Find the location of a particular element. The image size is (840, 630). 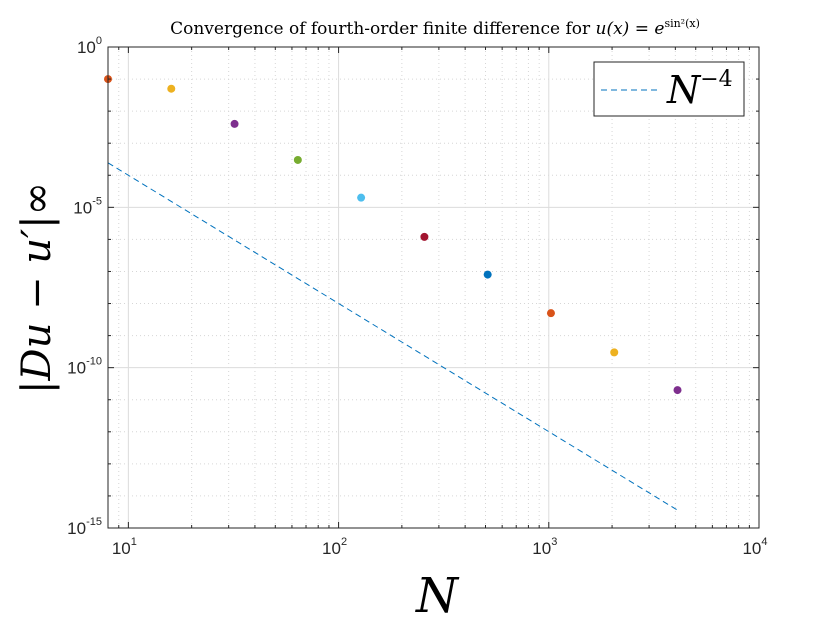

legend-label: N−4 is located at coordinates (699, 89).